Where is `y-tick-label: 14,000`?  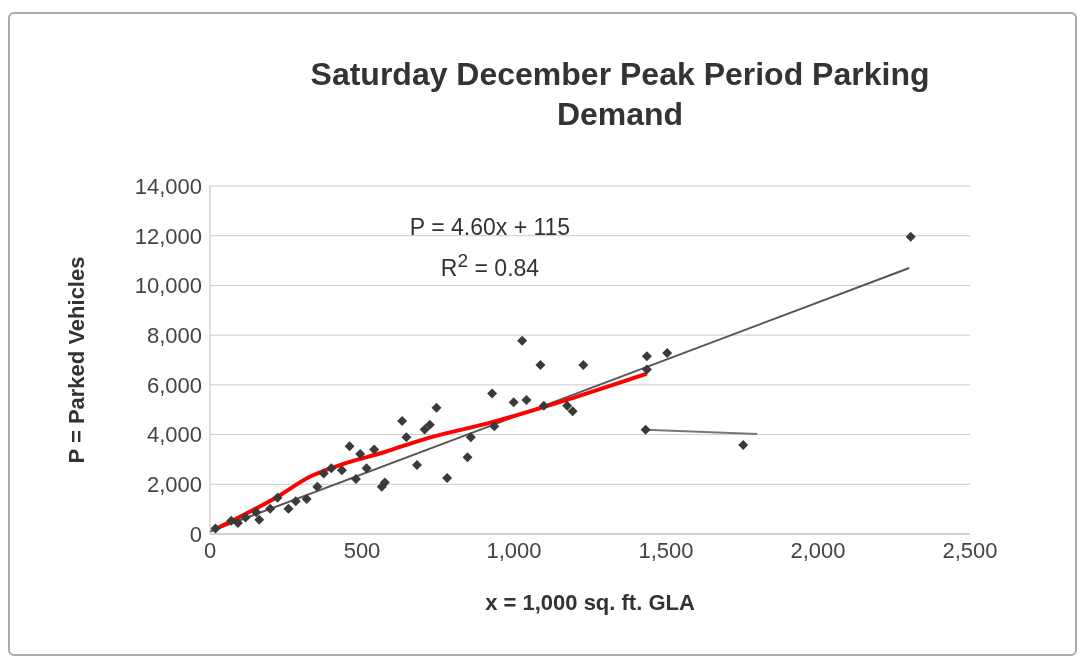 y-tick-label: 14,000 is located at coordinates (168, 186).